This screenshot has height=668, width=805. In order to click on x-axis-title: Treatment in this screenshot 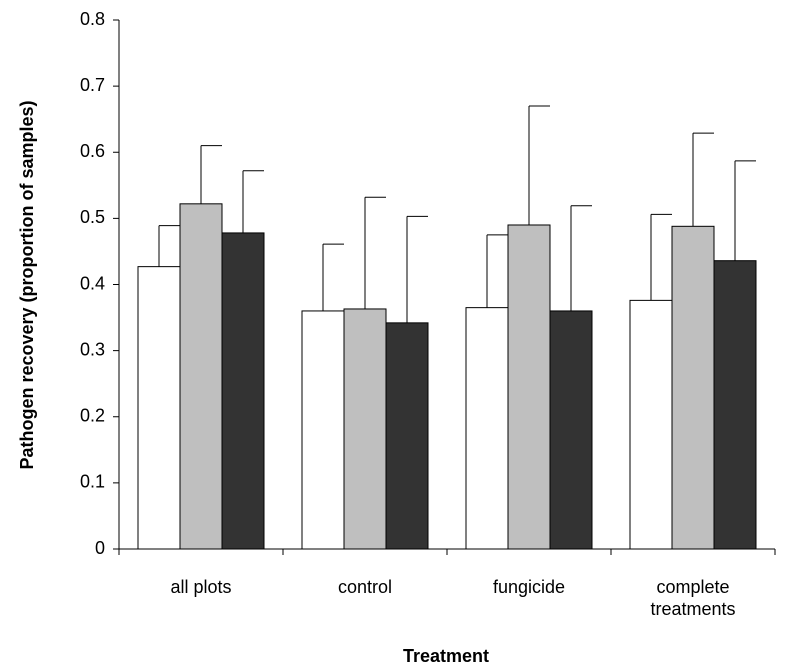, I will do `click(446, 656)`.